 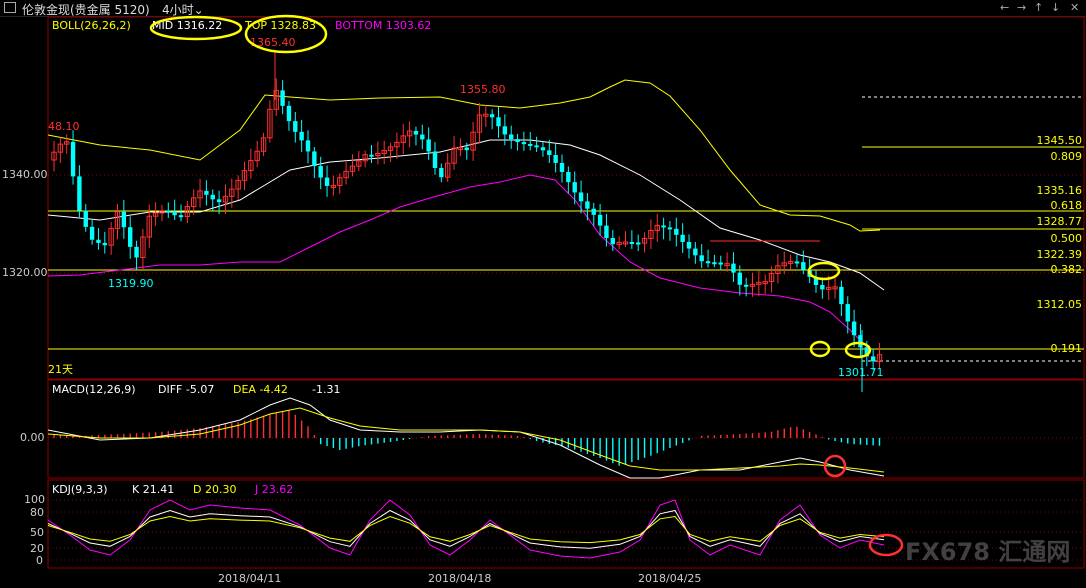 I want to click on macd-highlight-circle, so click(x=835, y=466).